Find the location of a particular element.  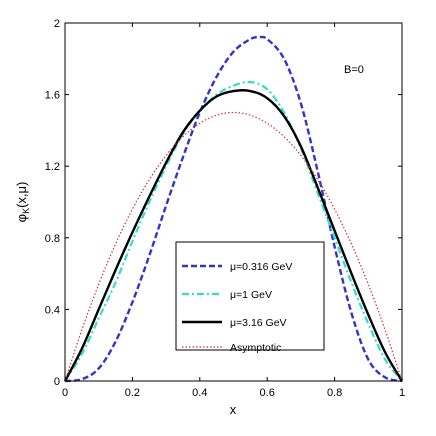

legend-label-3: μ=3.16 GeV is located at coordinates (258, 323).